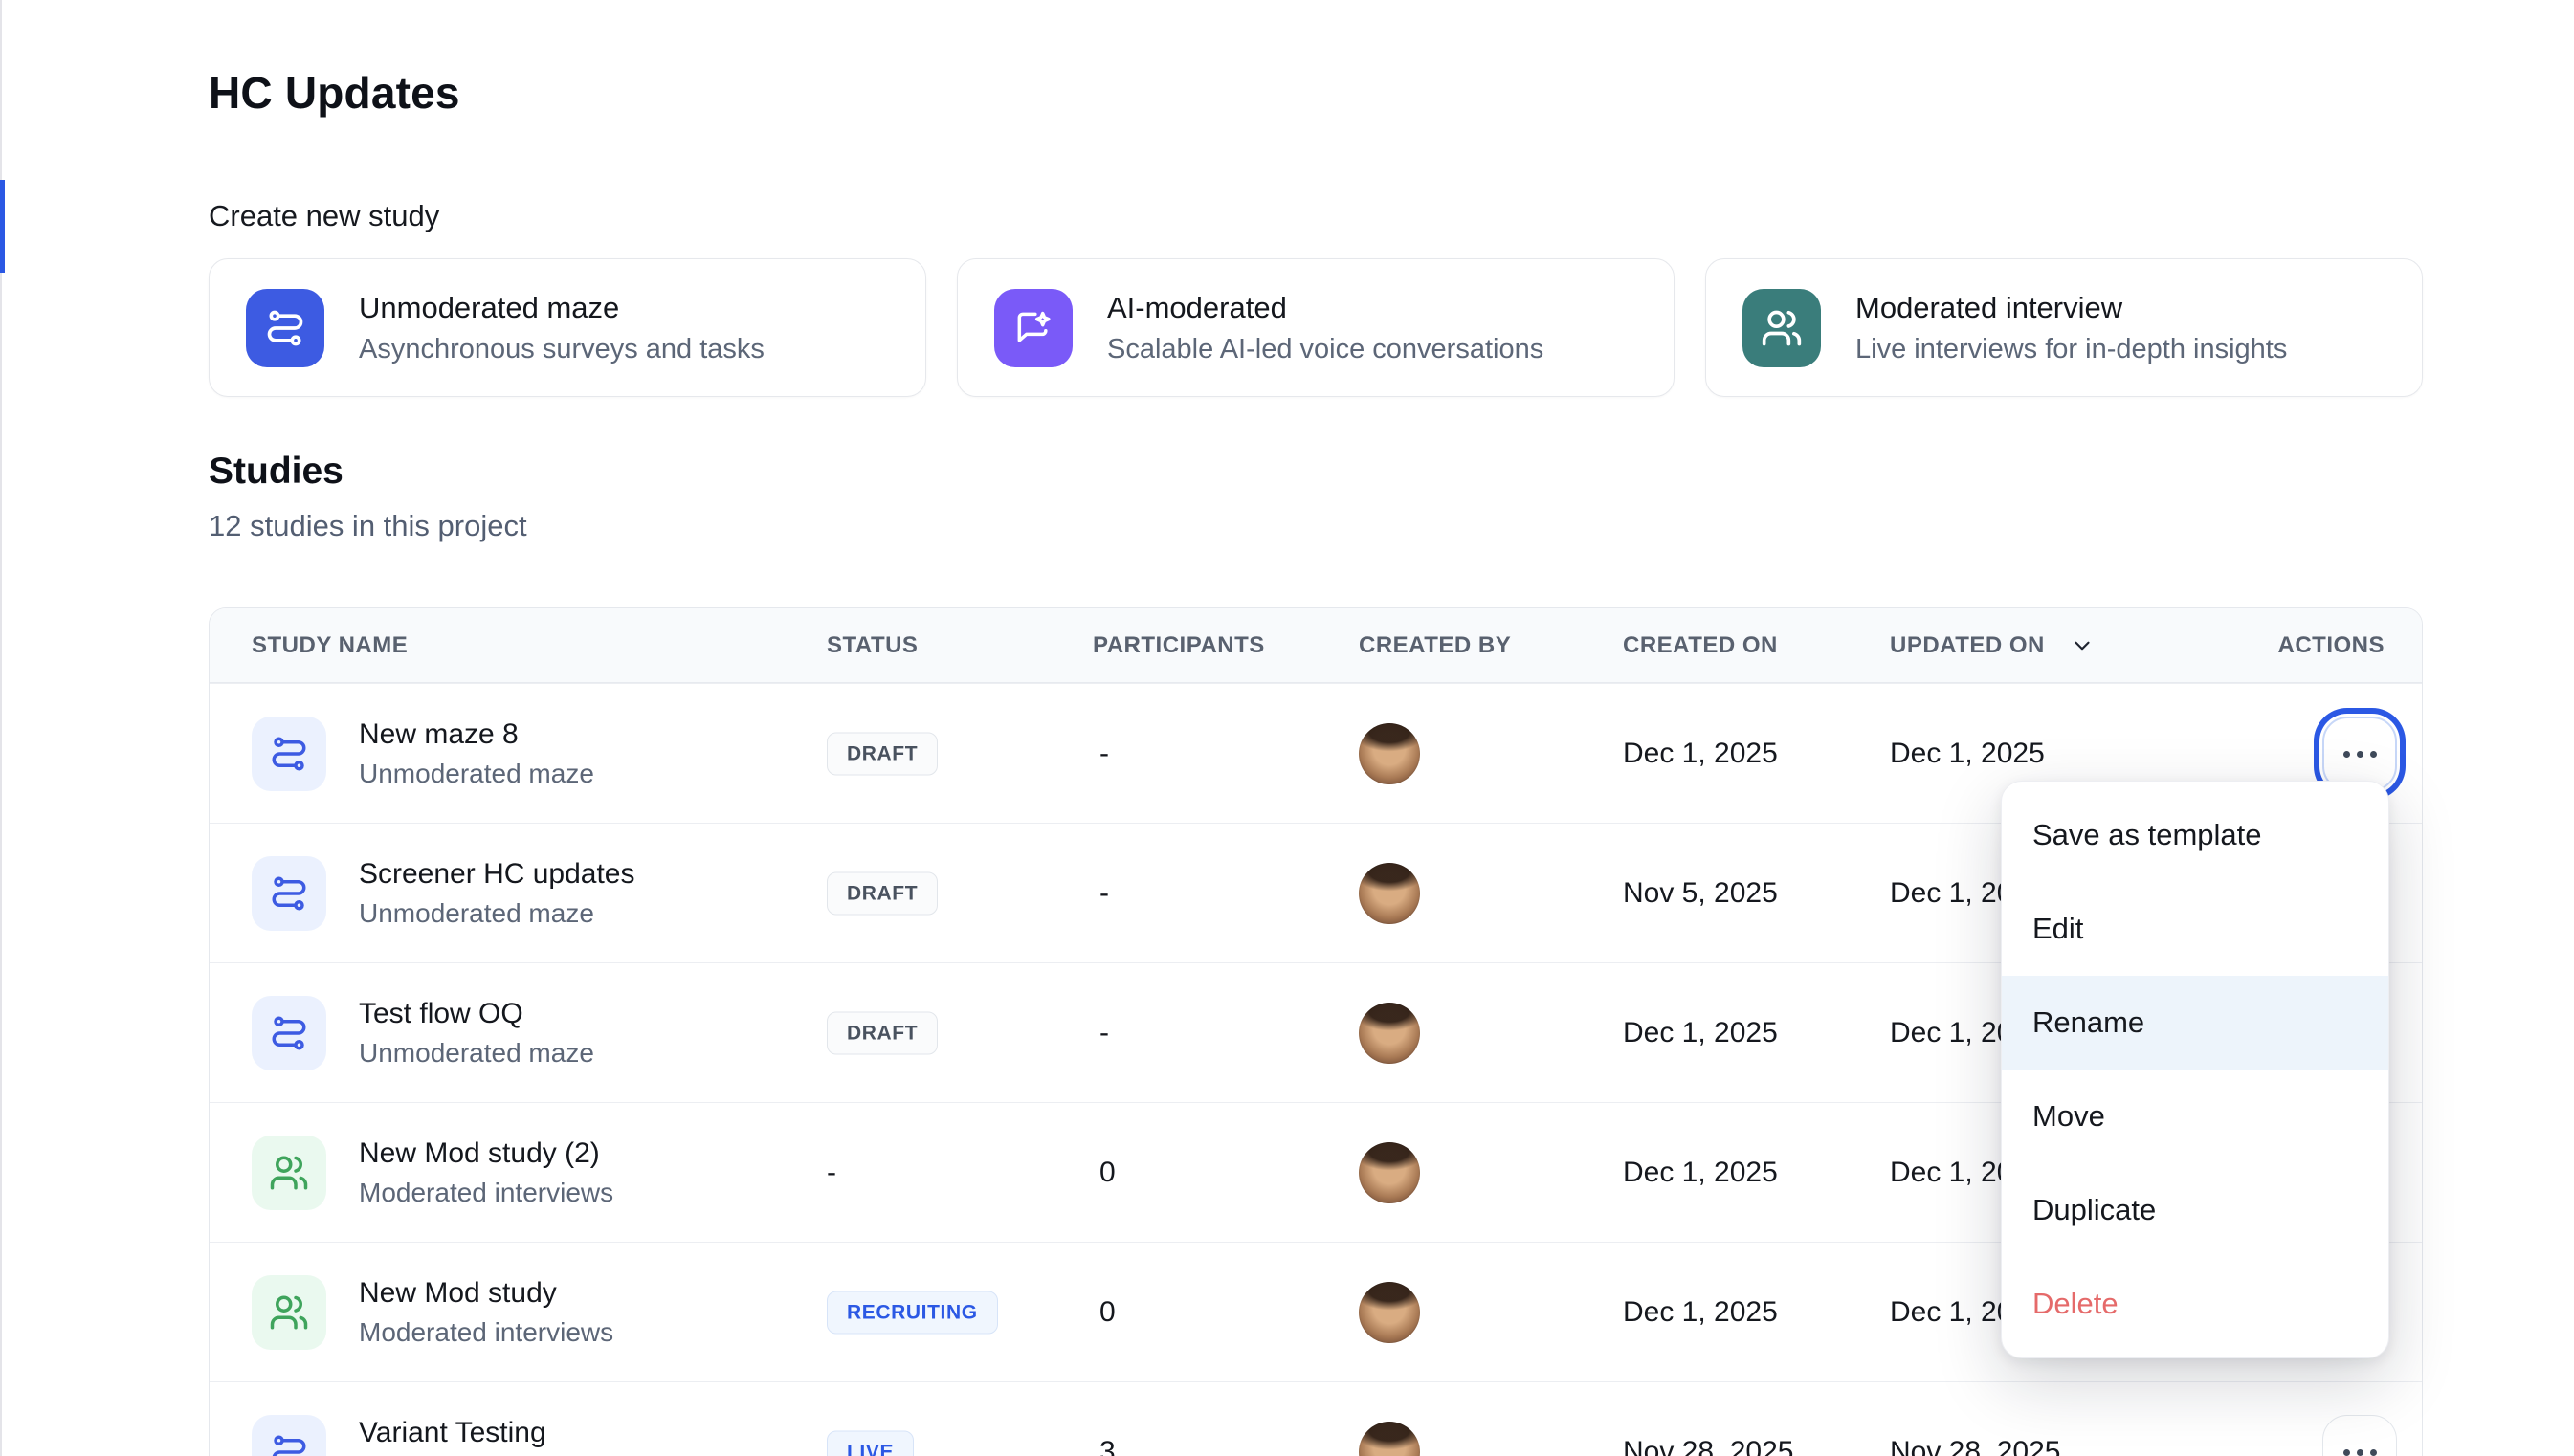  Describe the element at coordinates (1326, 349) in the screenshot. I see `card-subtitle: Scalable AI-led voice conversations` at that location.